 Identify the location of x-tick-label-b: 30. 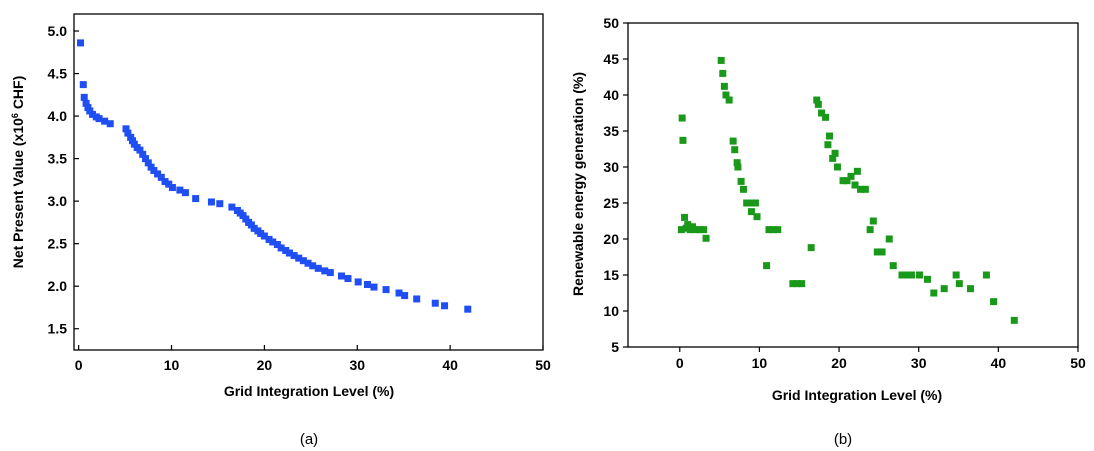
(919, 363).